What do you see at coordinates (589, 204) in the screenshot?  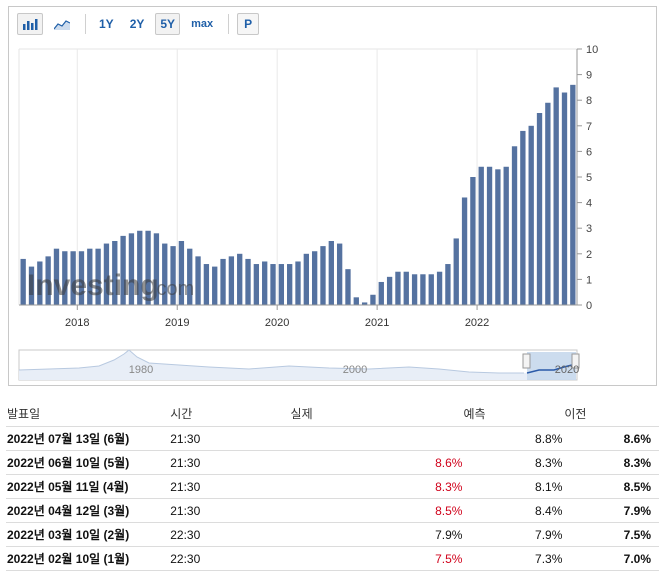 I see `y-tick-label: 4` at bounding box center [589, 204].